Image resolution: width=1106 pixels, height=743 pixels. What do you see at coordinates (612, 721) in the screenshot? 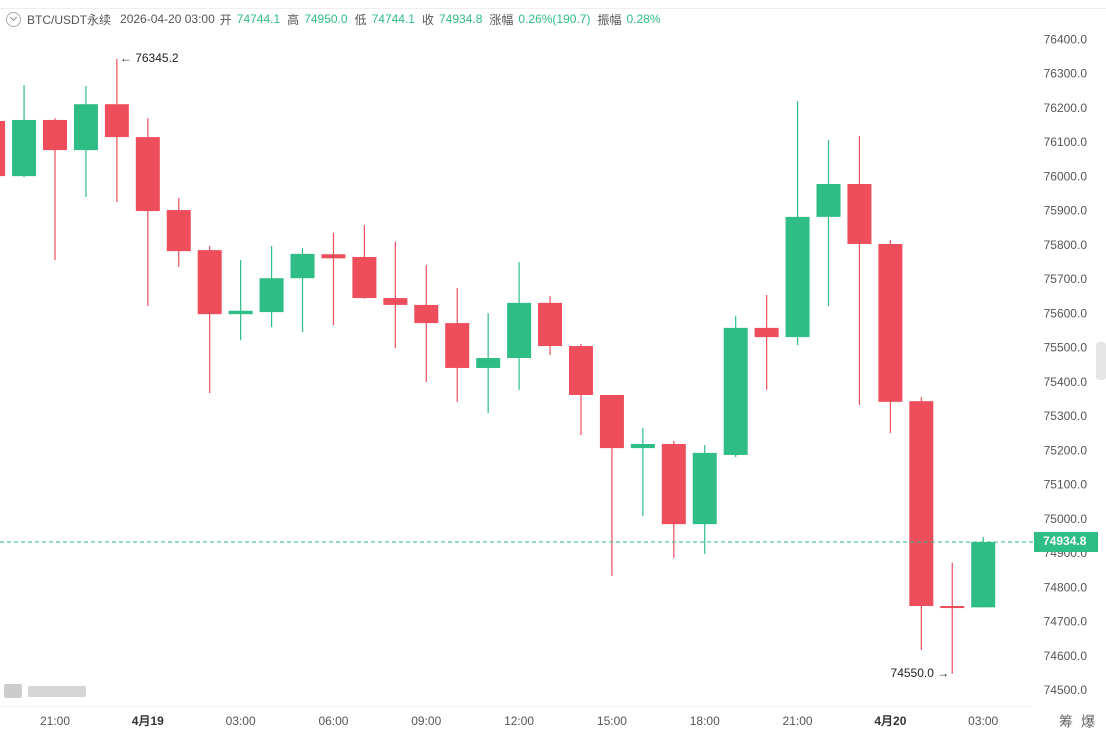
I see `x-tick-label: 15:00` at bounding box center [612, 721].